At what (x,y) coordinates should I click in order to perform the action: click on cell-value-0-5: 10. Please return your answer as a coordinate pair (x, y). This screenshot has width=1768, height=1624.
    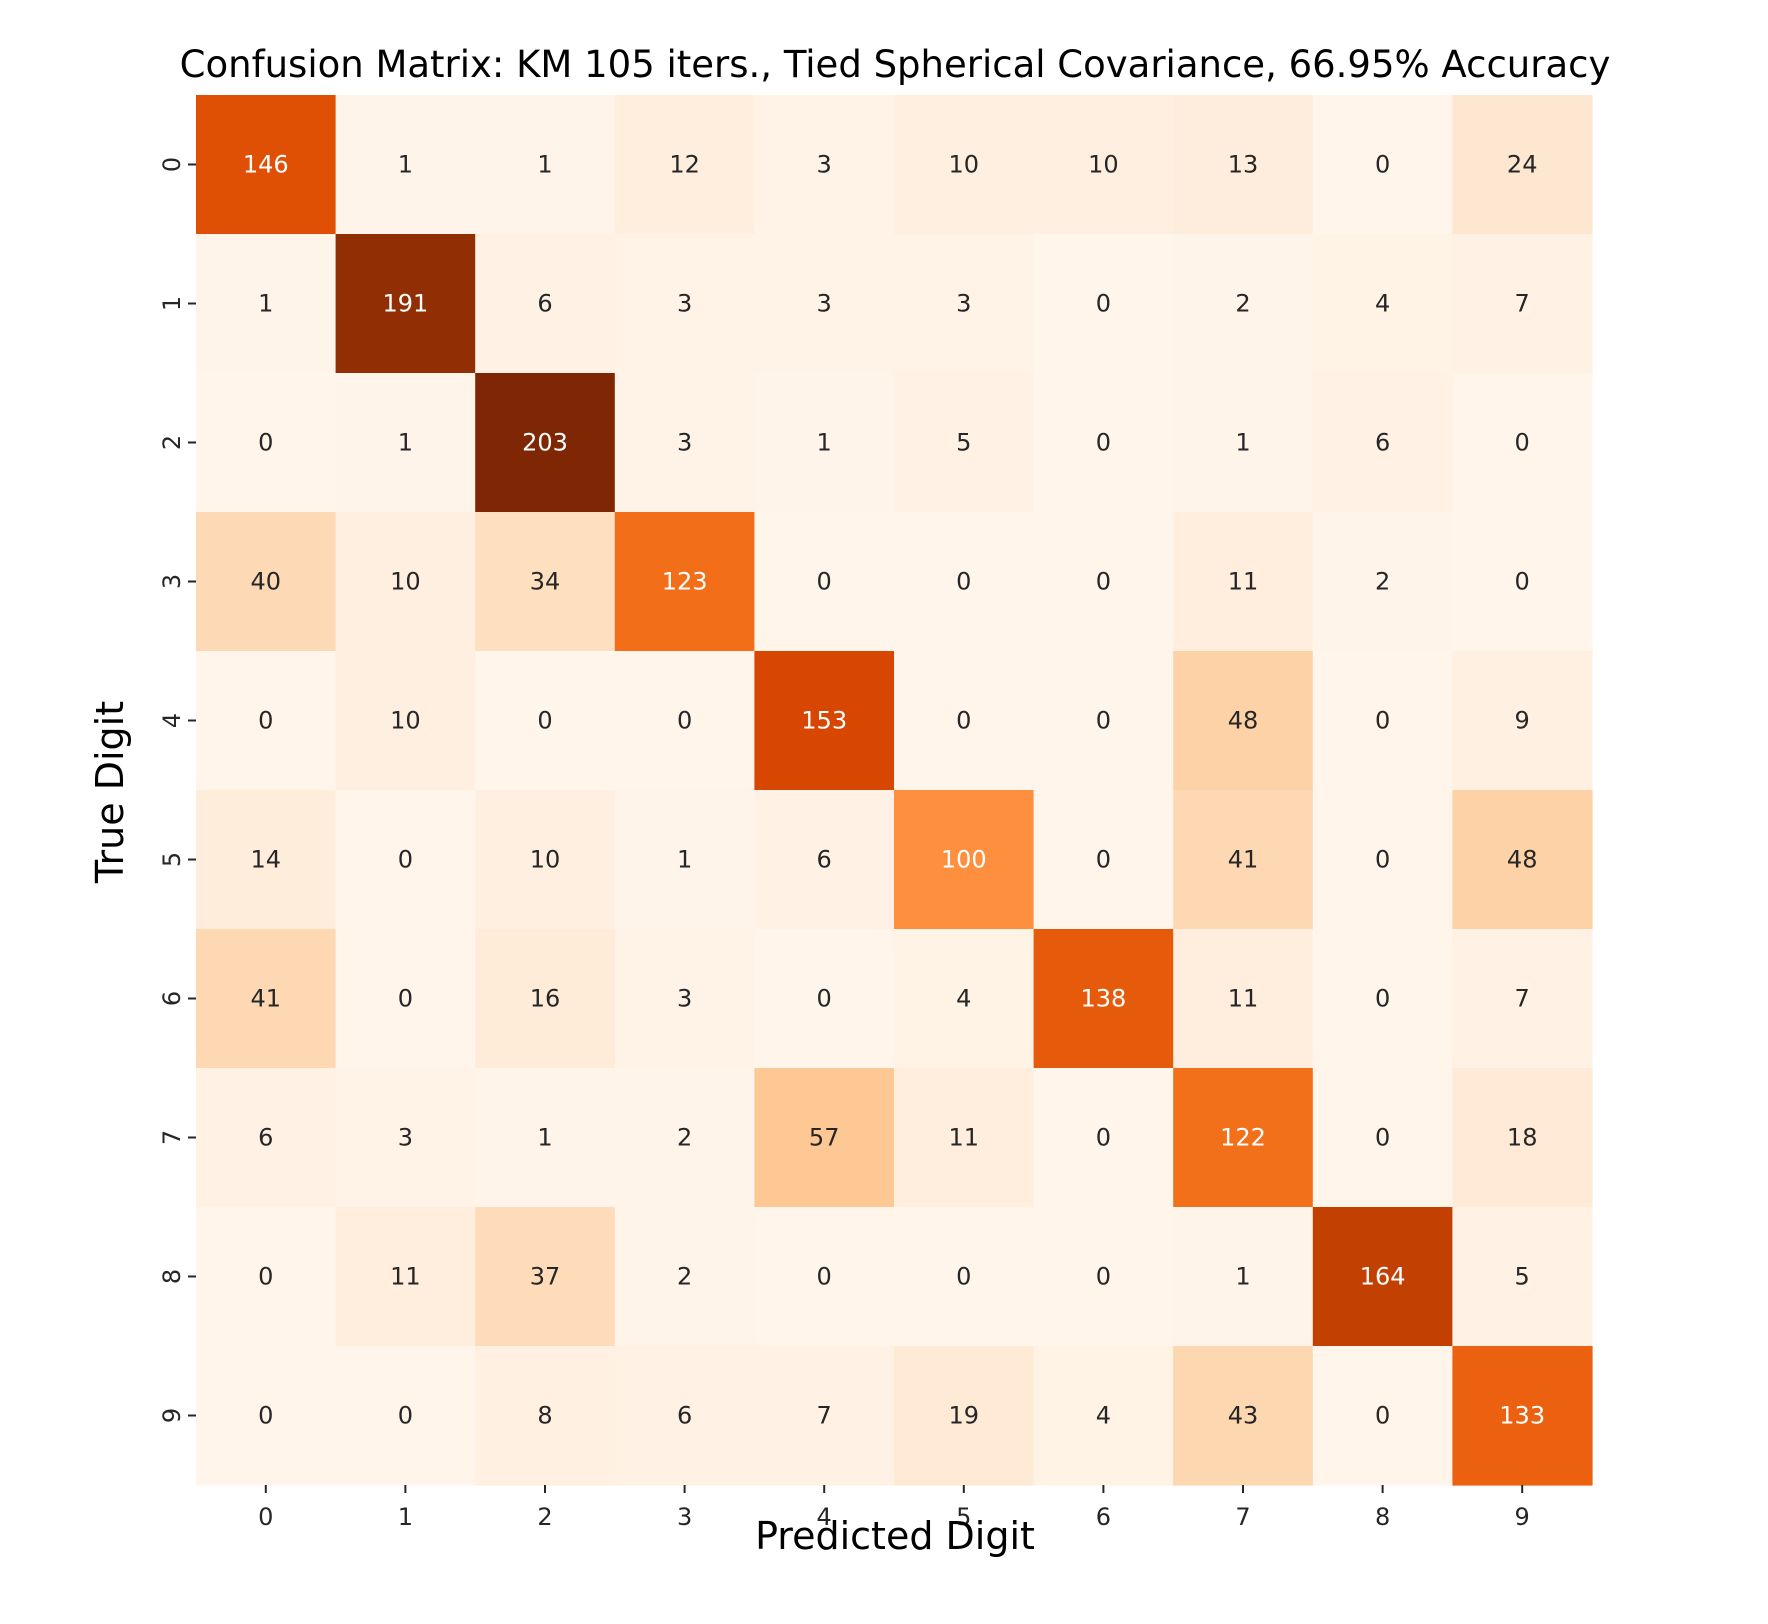
    Looking at the image, I should click on (964, 165).